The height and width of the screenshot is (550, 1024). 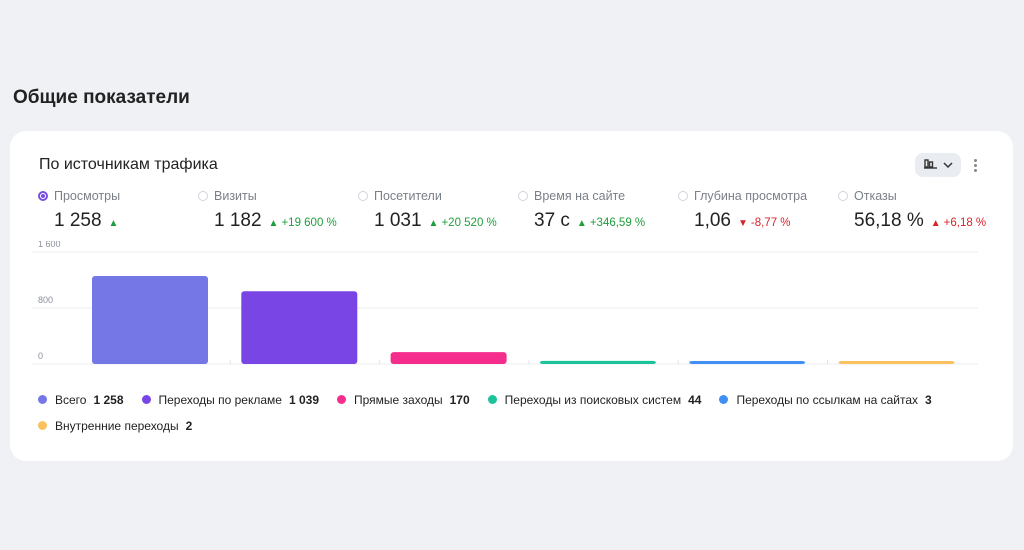 What do you see at coordinates (742, 223) in the screenshot?
I see `arrow-down-icon: ▼` at bounding box center [742, 223].